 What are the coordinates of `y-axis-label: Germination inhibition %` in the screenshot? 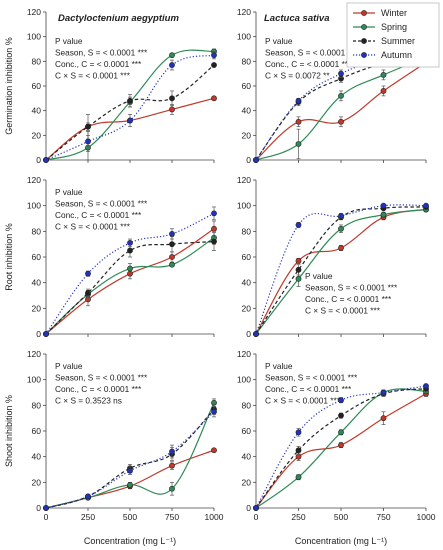 It's located at (9, 86).